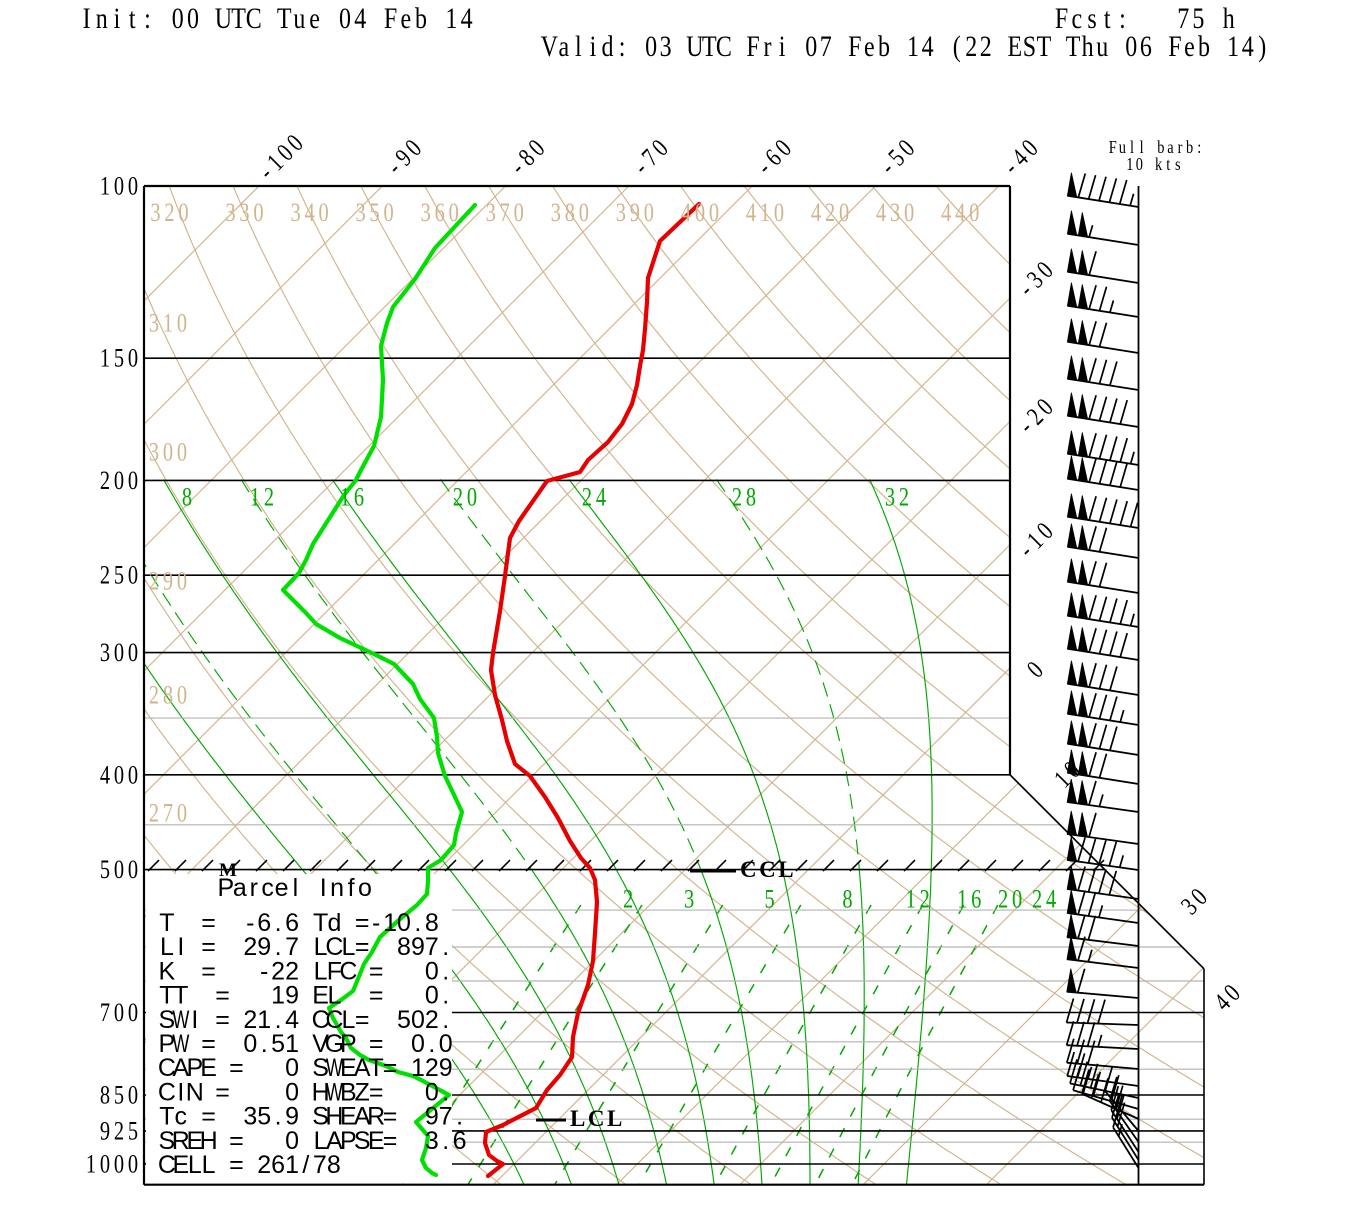 The height and width of the screenshot is (1205, 1350). What do you see at coordinates (1159, 163) in the screenshot?
I see `svg-text: k` at bounding box center [1159, 163].